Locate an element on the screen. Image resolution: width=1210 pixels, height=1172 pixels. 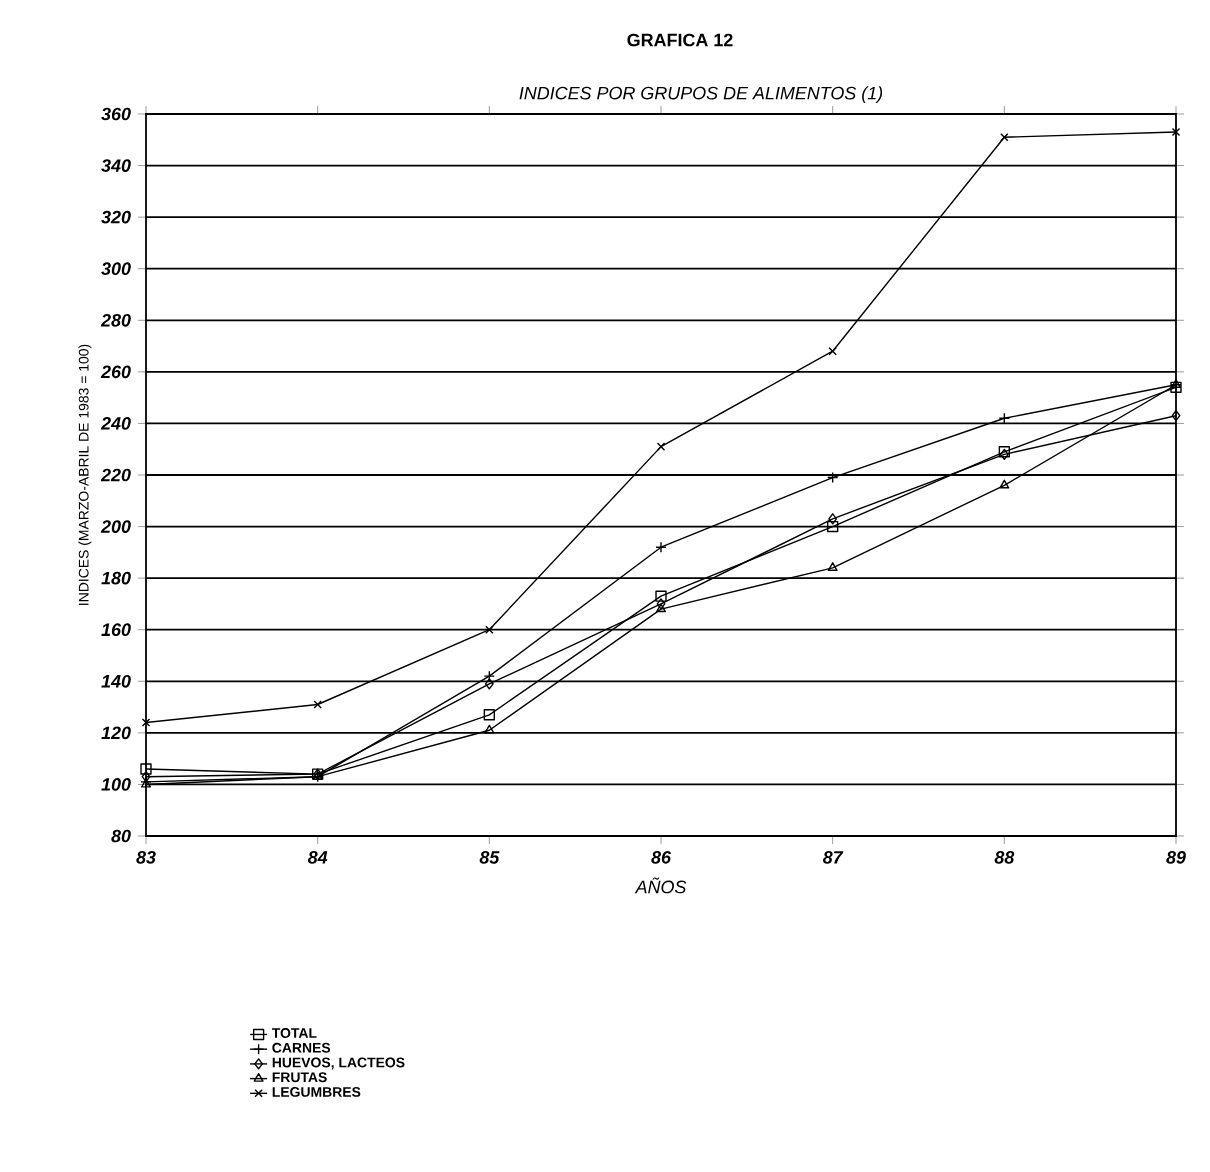
y-tick-label: 320 is located at coordinates (116, 217).